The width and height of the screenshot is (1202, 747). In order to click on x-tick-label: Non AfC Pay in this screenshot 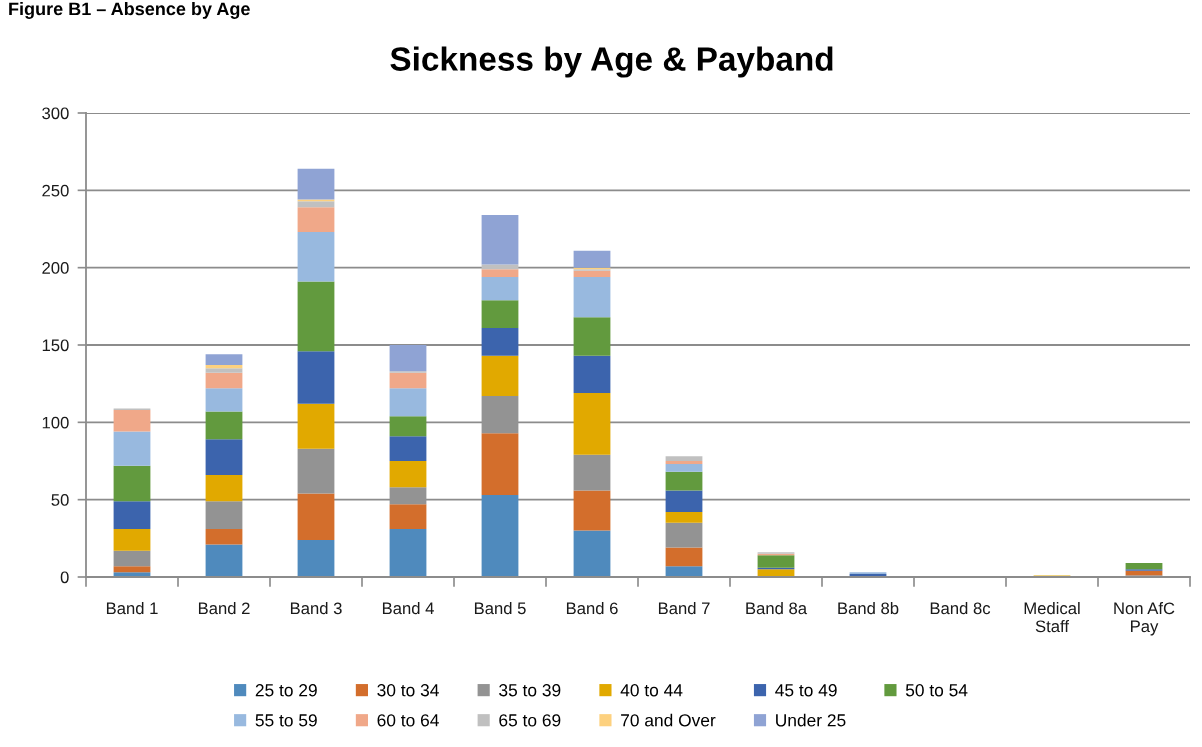, I will do `click(1144, 619)`.